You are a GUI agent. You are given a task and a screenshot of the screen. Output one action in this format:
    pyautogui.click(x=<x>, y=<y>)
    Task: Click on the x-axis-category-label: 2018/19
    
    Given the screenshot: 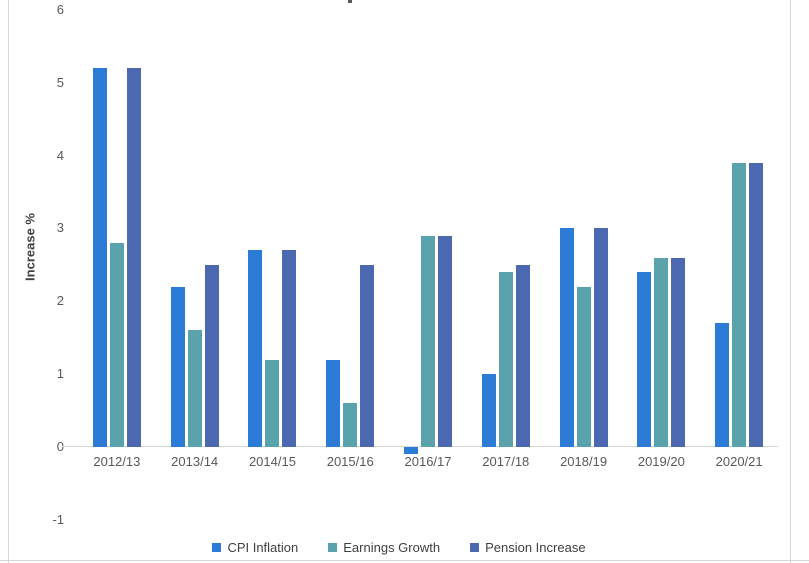 What is the action you would take?
    pyautogui.click(x=584, y=461)
    